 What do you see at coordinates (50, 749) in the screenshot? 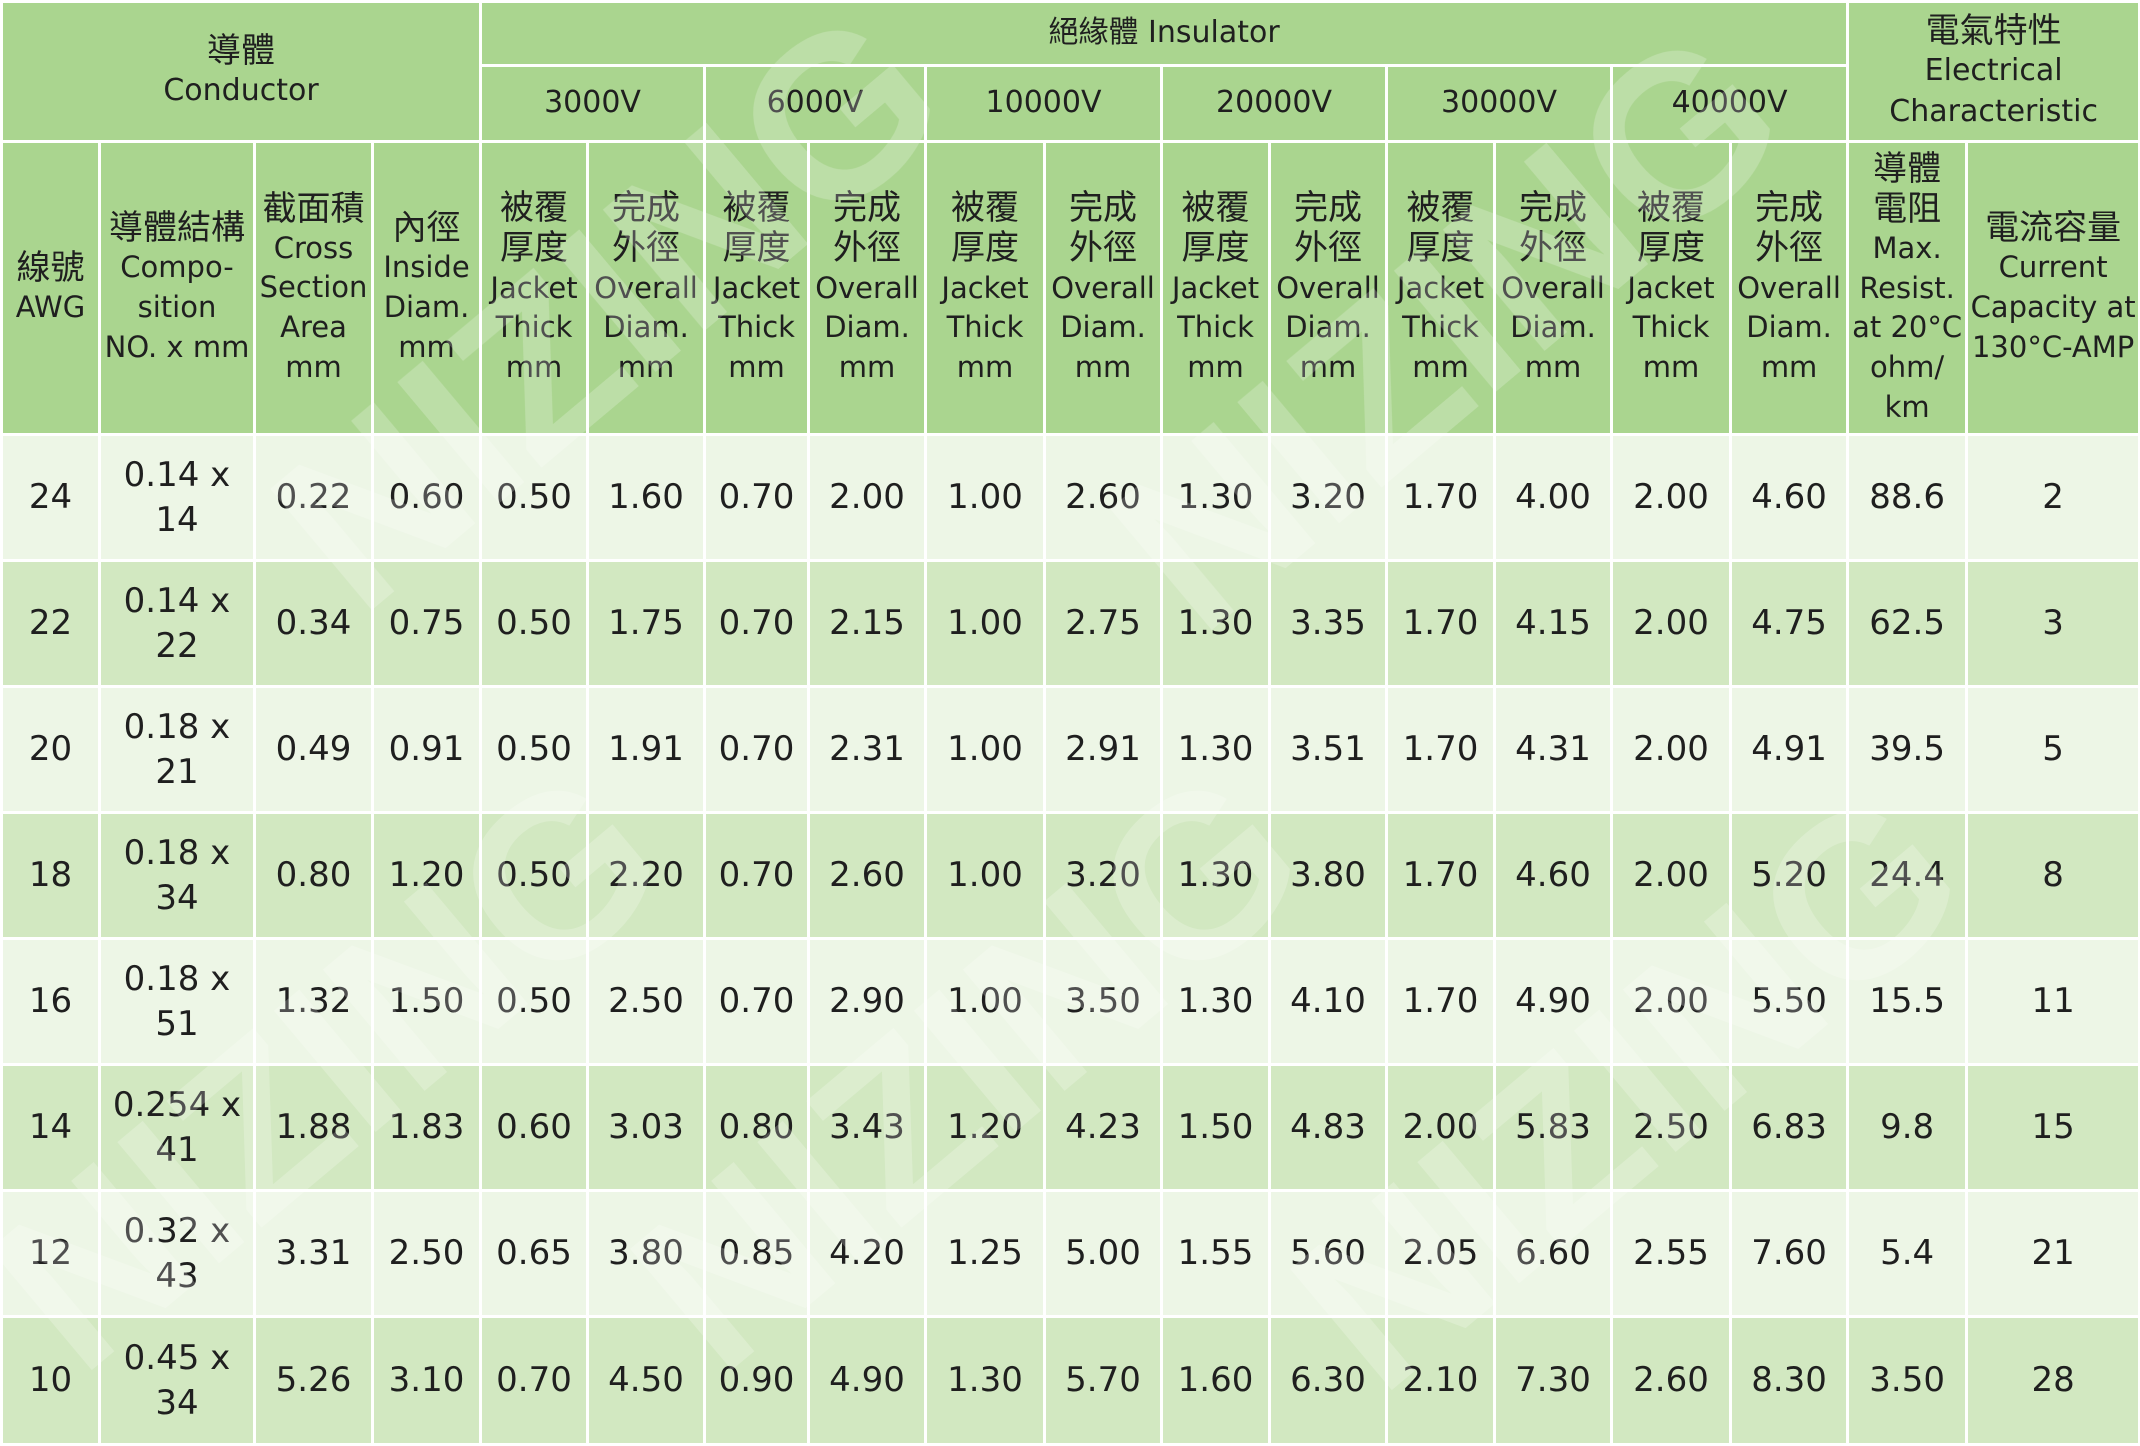
I see `table-cell: 20` at bounding box center [50, 749].